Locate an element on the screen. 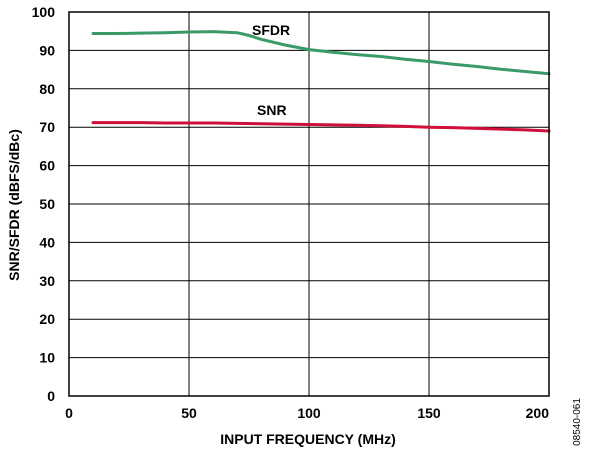 This screenshot has height=452, width=590. x-tick-label: 0 is located at coordinates (69, 413).